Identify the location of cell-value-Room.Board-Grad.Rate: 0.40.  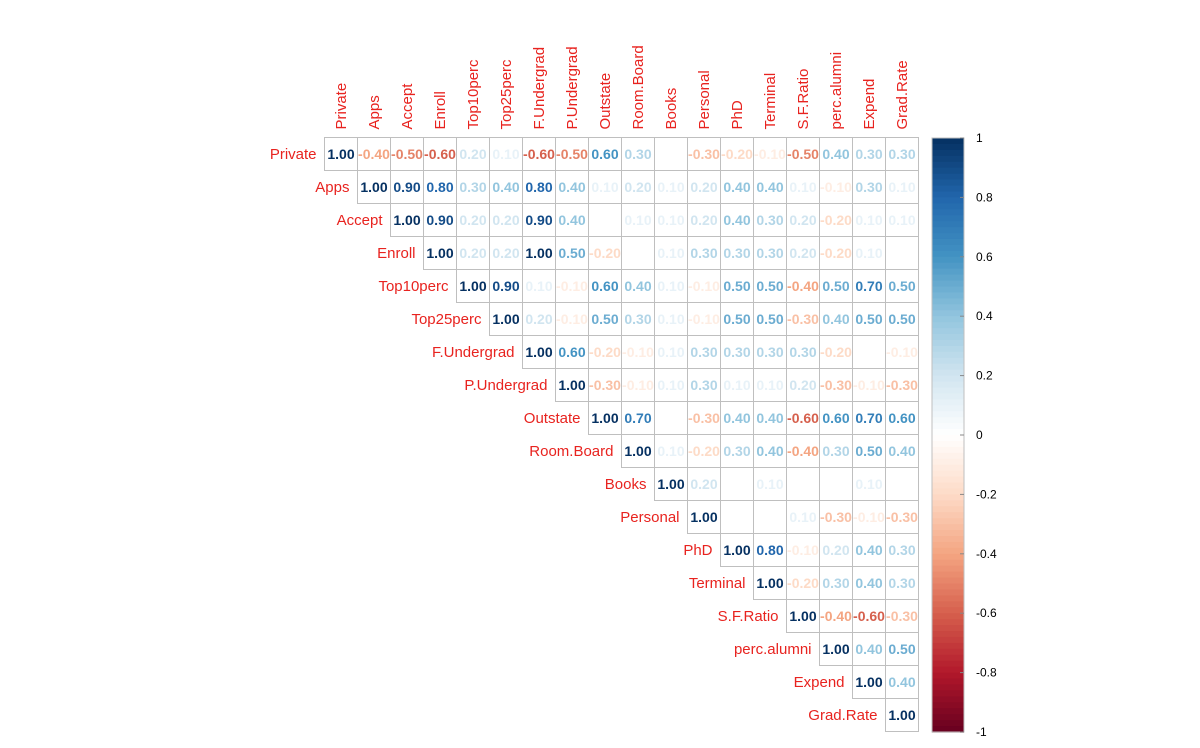
(901, 451).